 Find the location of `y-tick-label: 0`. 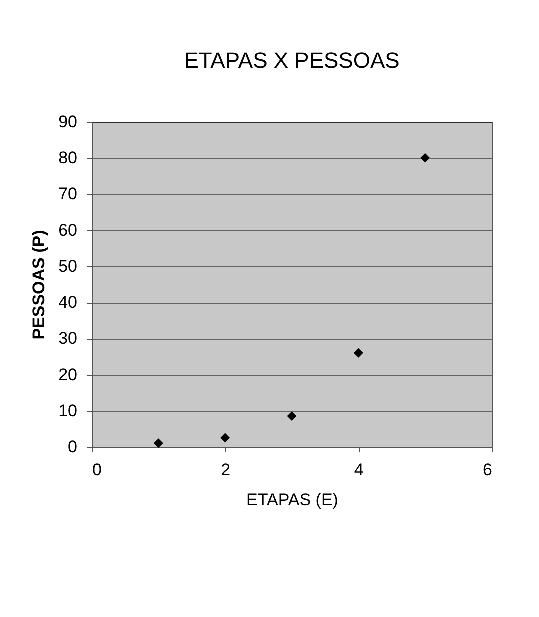

y-tick-label: 0 is located at coordinates (73, 447).